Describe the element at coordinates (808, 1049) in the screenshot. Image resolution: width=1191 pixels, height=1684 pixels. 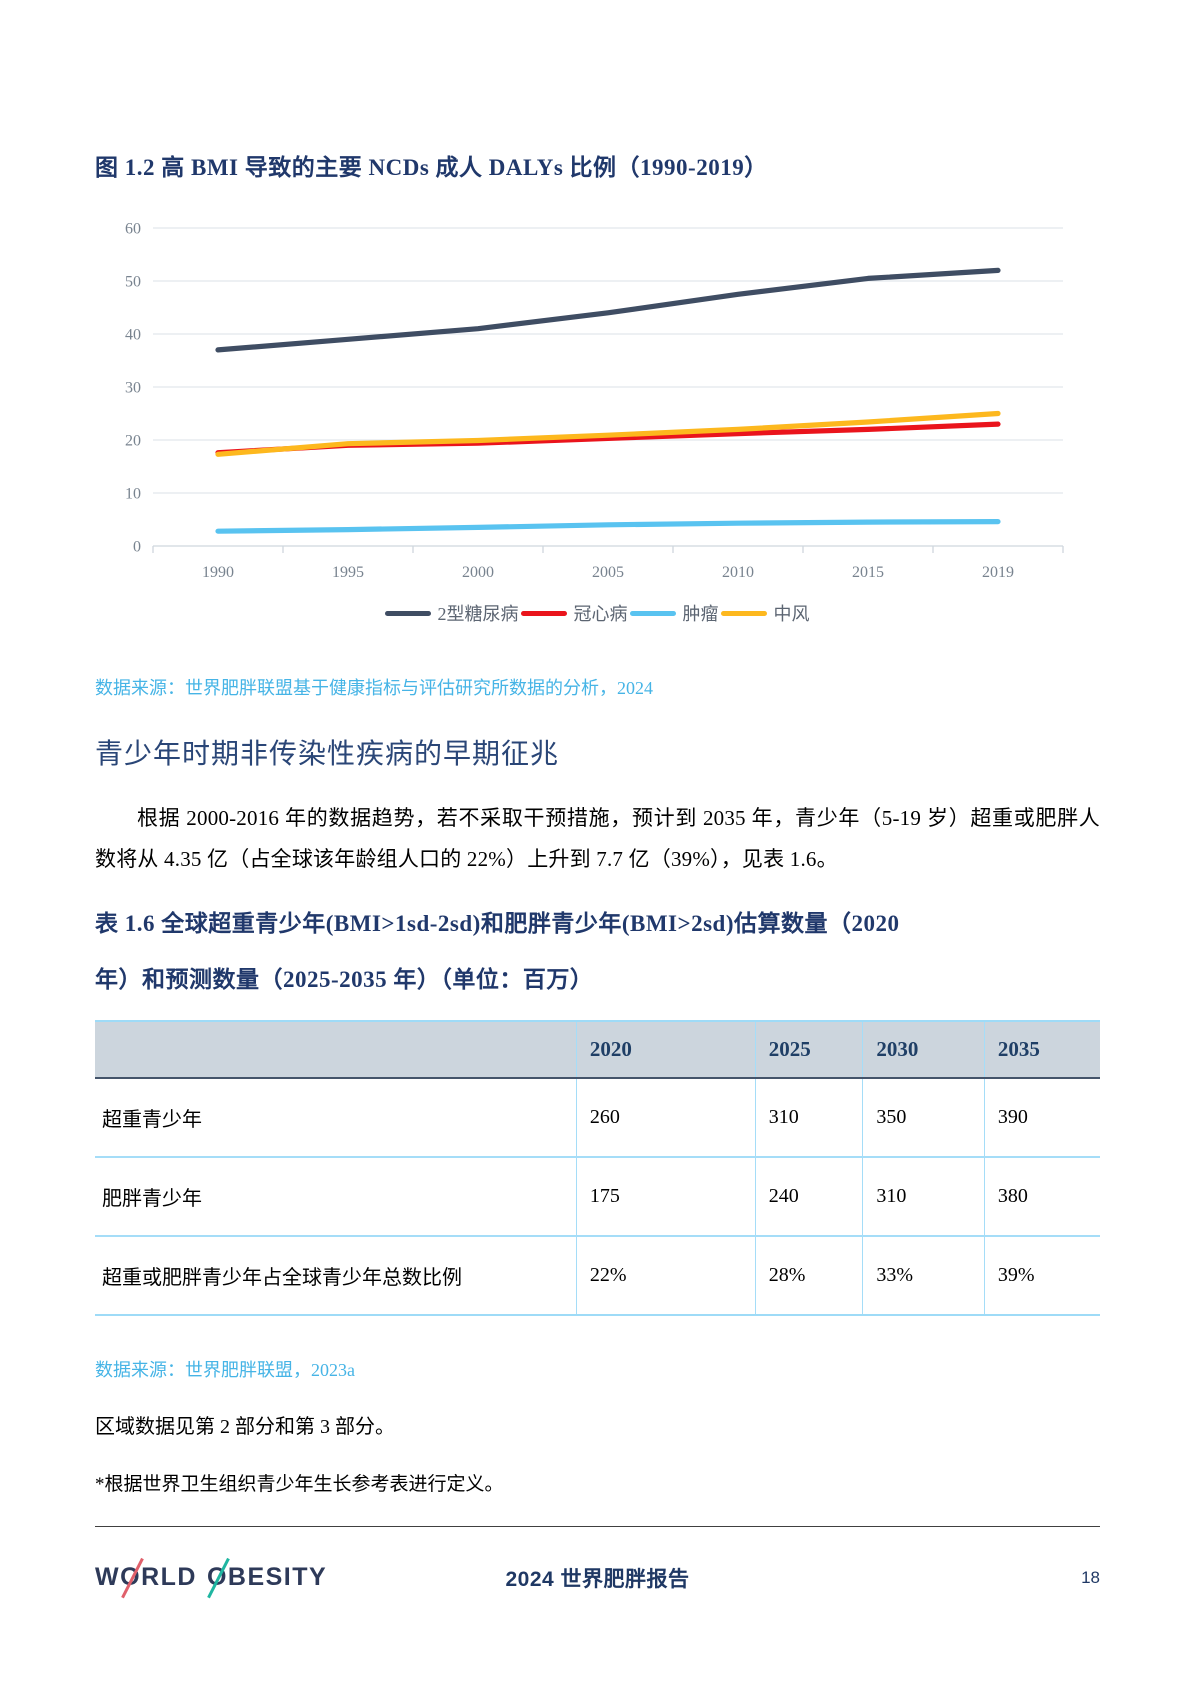
I see `table-header-cell: 2025` at that location.